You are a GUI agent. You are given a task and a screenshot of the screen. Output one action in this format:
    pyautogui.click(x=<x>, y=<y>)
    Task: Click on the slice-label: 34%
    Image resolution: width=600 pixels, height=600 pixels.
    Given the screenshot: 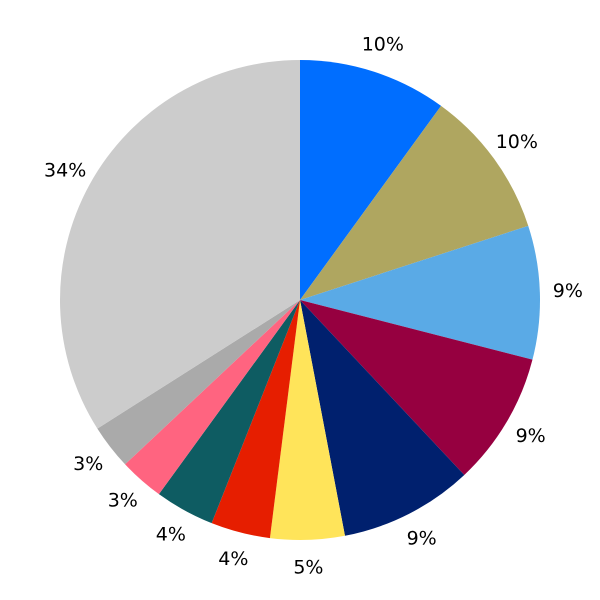 What is the action you would take?
    pyautogui.click(x=65, y=170)
    